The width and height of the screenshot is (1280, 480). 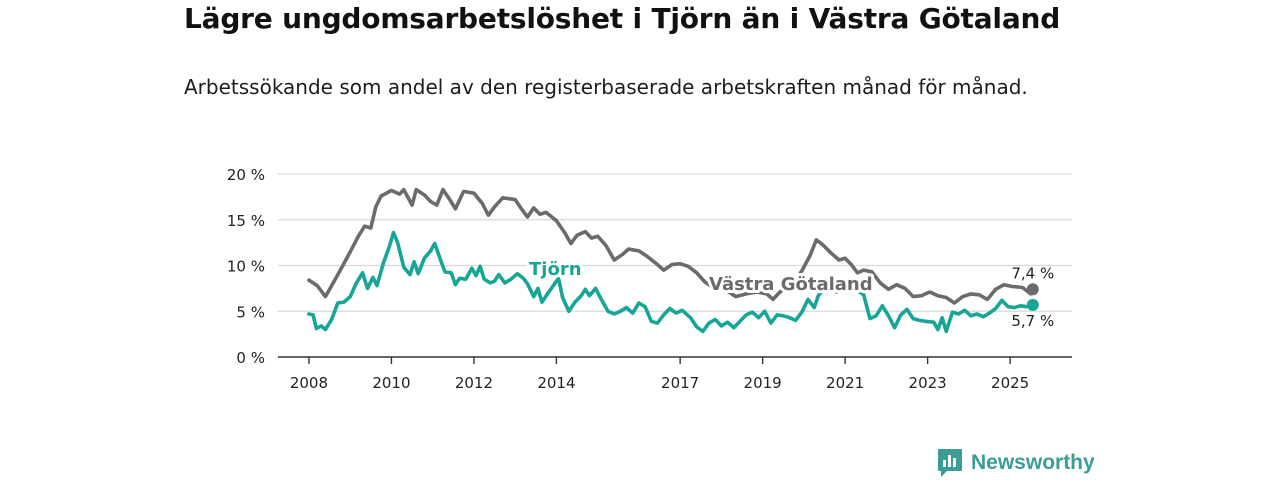 What do you see at coordinates (680, 383) in the screenshot?
I see `x-tick-label: 2017` at bounding box center [680, 383].